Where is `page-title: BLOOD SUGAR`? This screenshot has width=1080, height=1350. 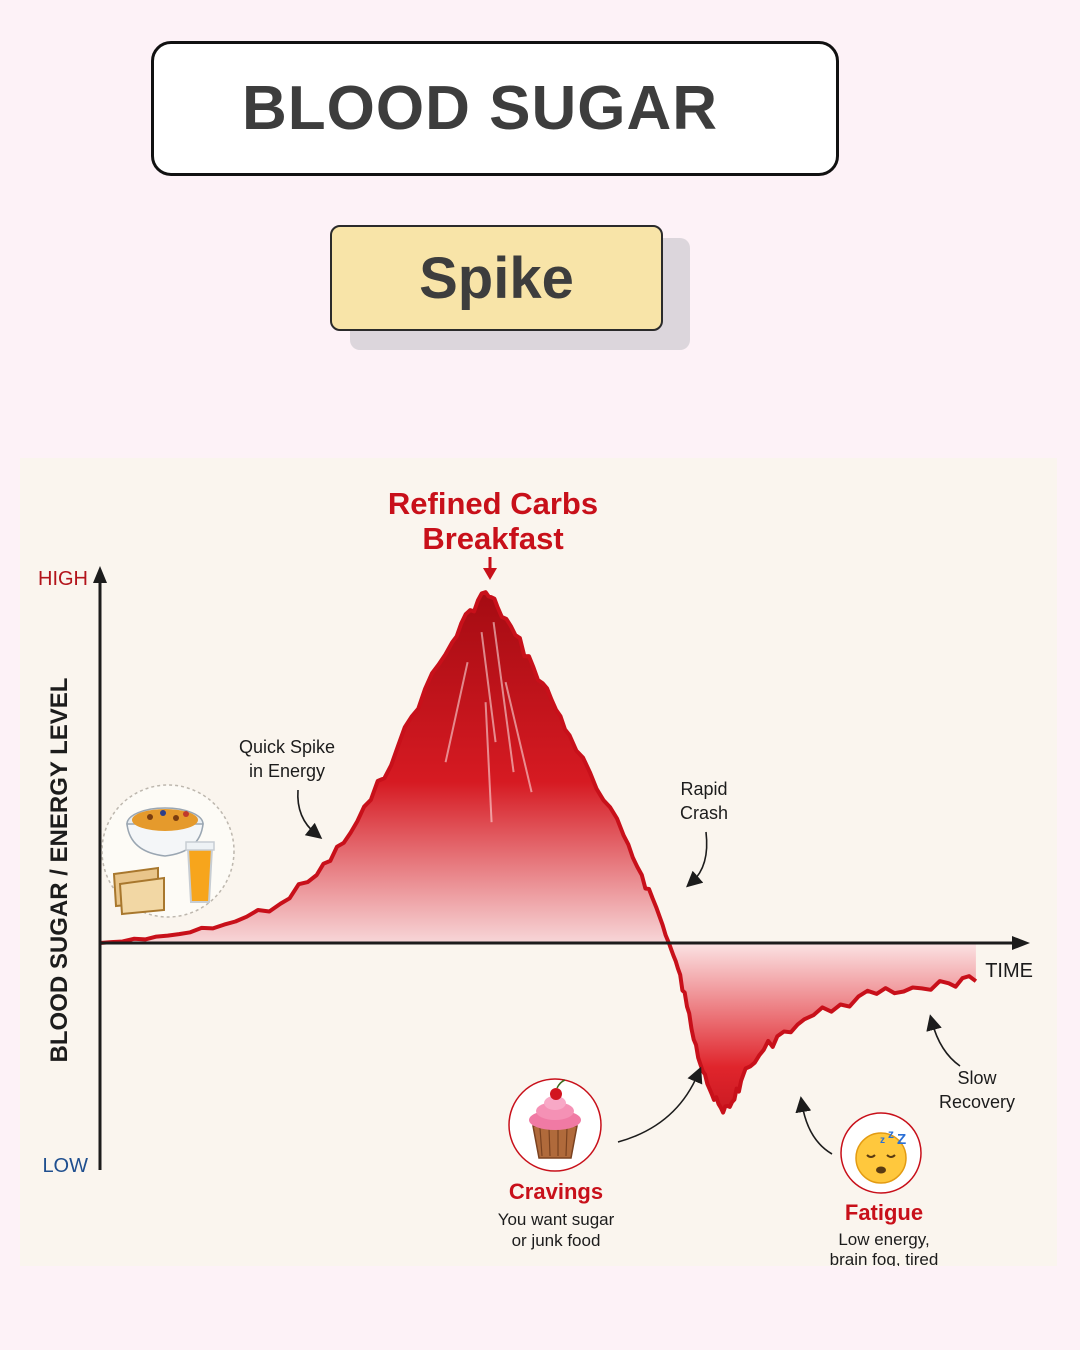 page-title: BLOOD SUGAR is located at coordinates (480, 108).